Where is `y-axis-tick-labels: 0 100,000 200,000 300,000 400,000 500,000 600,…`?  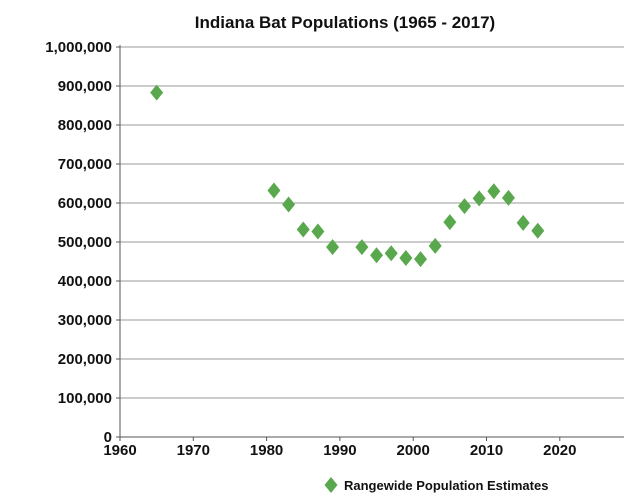 y-axis-tick-labels: 0 100,000 200,000 300,000 400,000 500,000 600,… is located at coordinates (78, 242).